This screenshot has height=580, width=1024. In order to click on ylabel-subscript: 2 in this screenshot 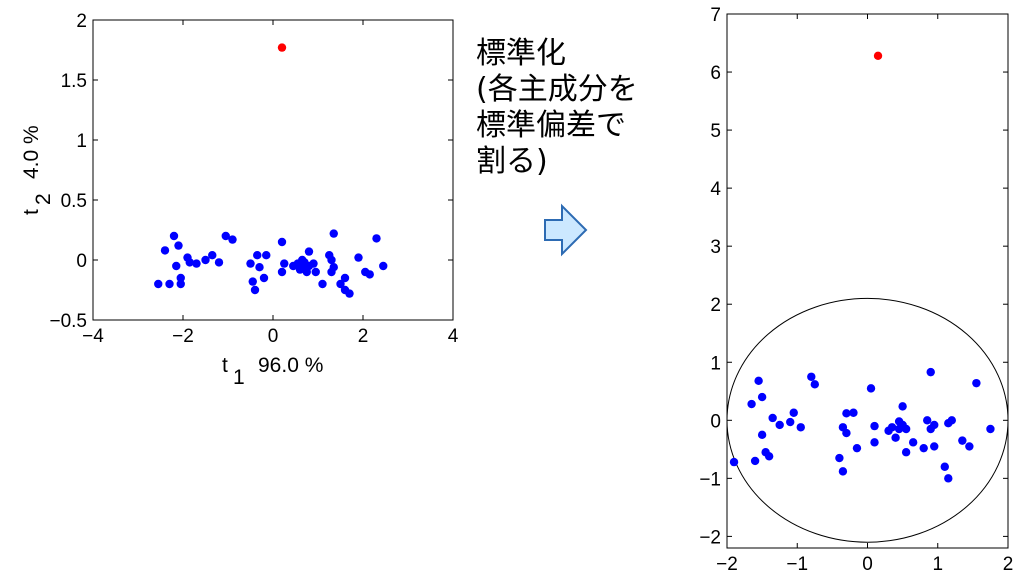, I will do `click(43, 199)`.